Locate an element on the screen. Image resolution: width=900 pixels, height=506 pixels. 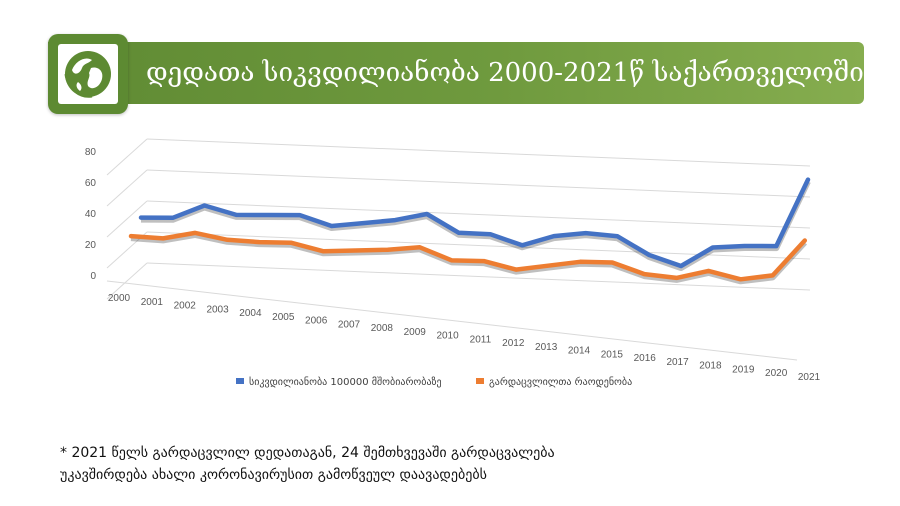
legend-label: გარდაცვლილთა რაოდენობა is located at coordinates (560, 382).